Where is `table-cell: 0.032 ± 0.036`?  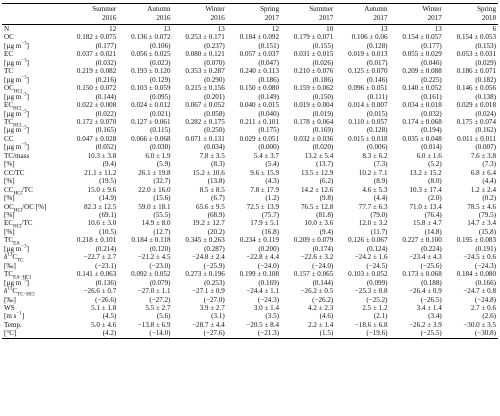
table-cell: 0.032 ± 0.036 is located at coordinates (313, 138).